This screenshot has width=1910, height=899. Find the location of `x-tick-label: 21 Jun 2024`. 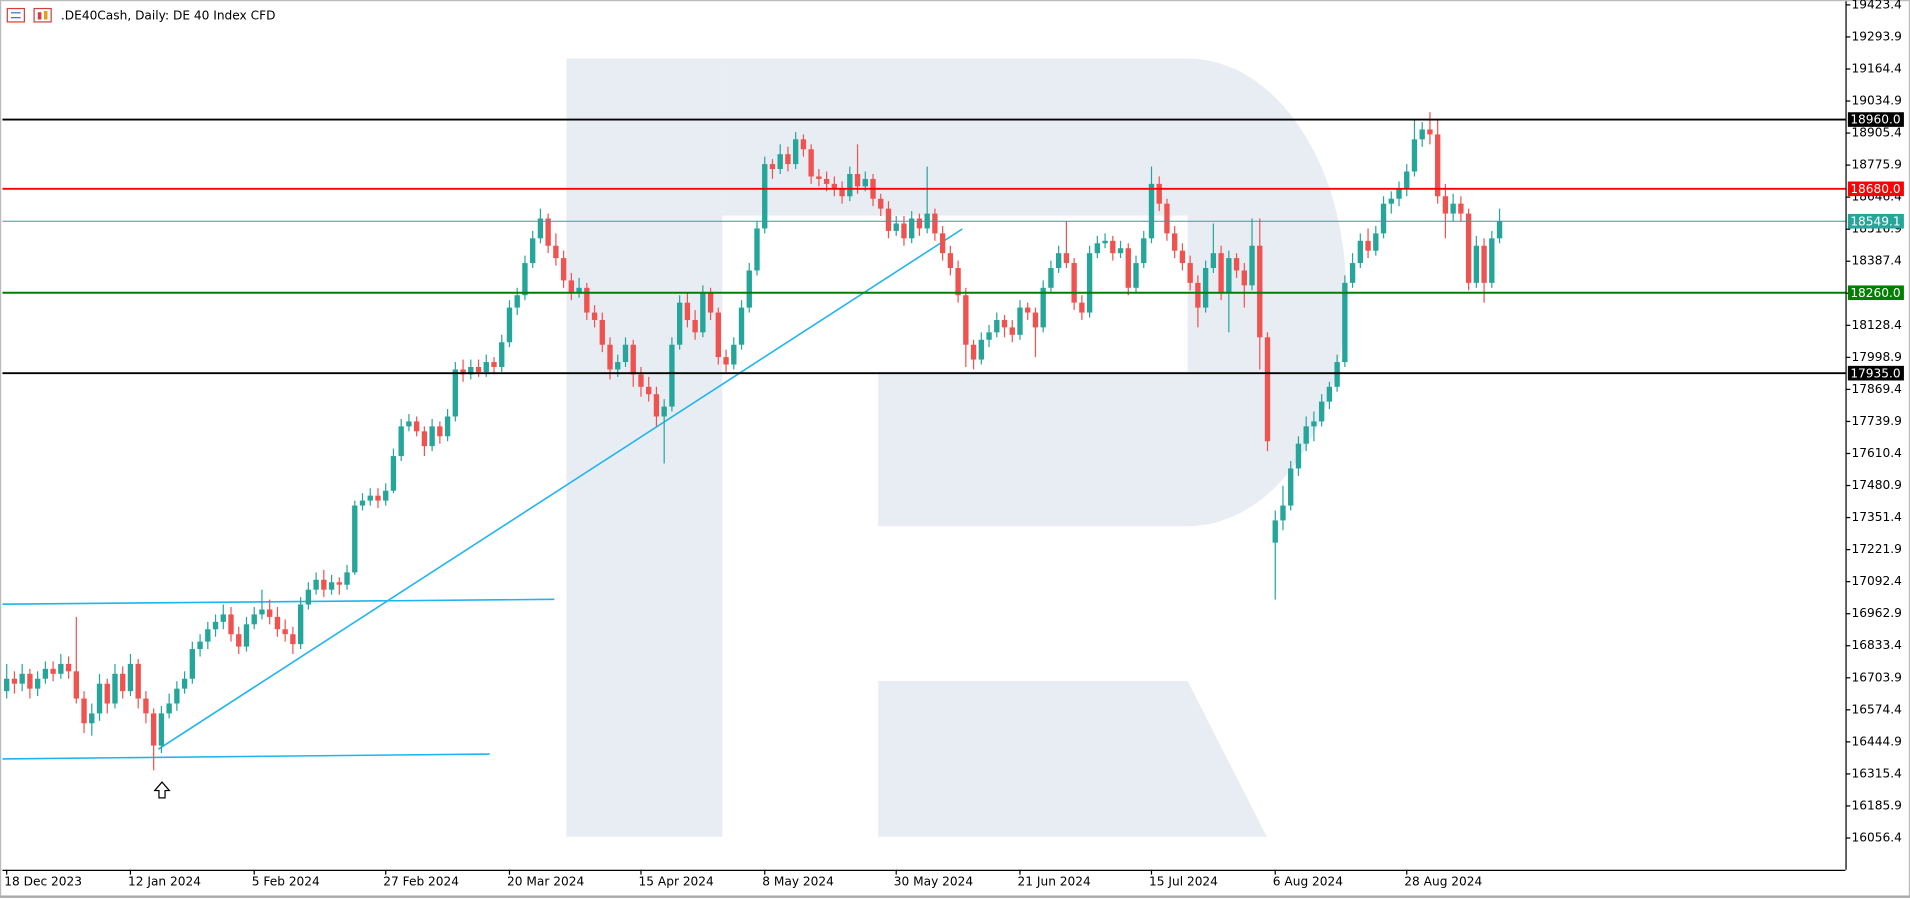

x-tick-label: 21 Jun 2024 is located at coordinates (1054, 881).